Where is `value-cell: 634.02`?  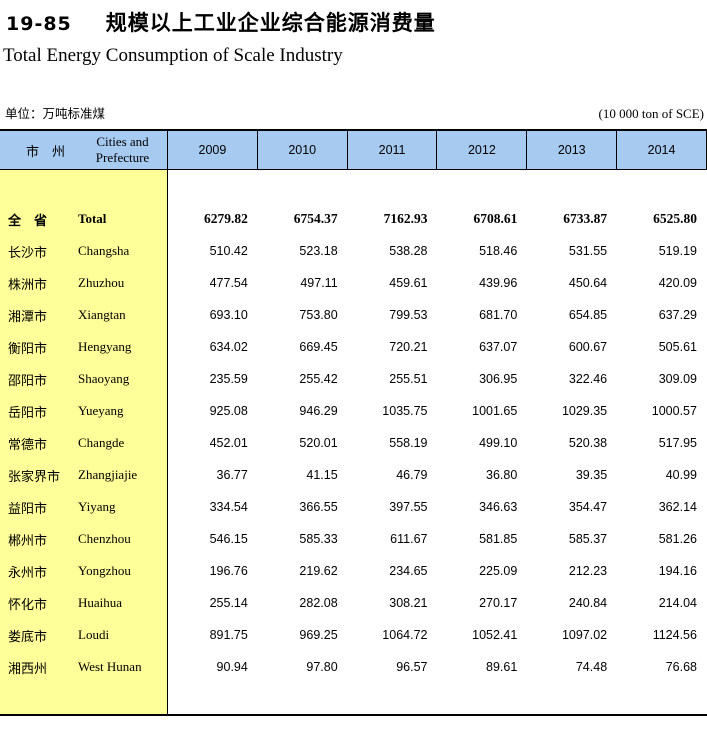 value-cell: 634.02 is located at coordinates (228, 347).